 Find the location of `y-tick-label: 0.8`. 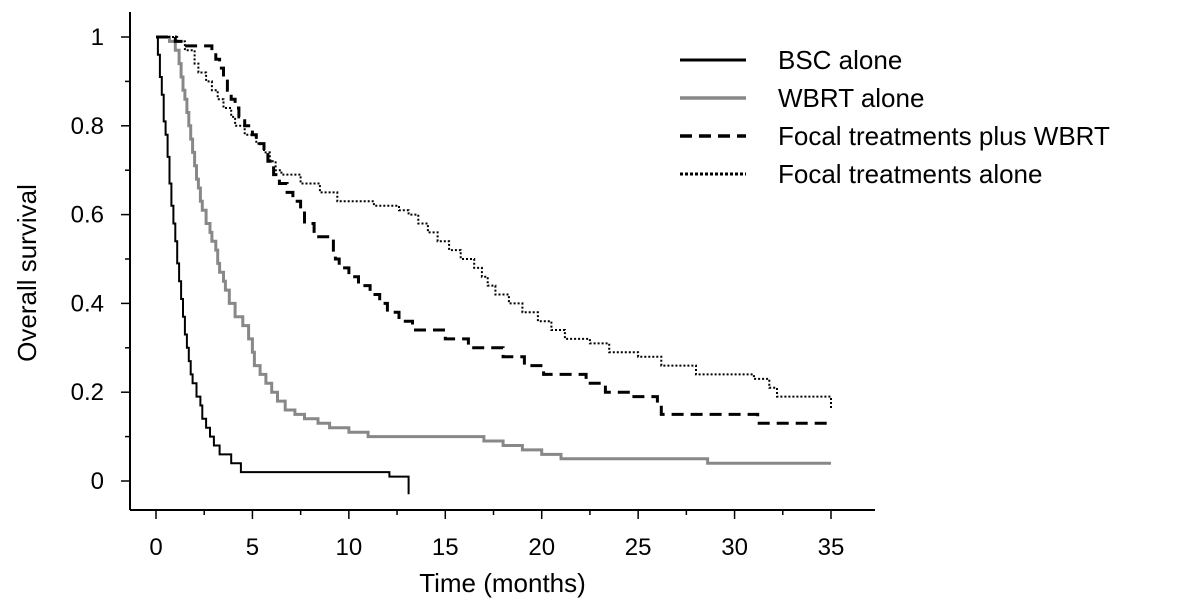

y-tick-label: 0.8 is located at coordinates (87, 126).